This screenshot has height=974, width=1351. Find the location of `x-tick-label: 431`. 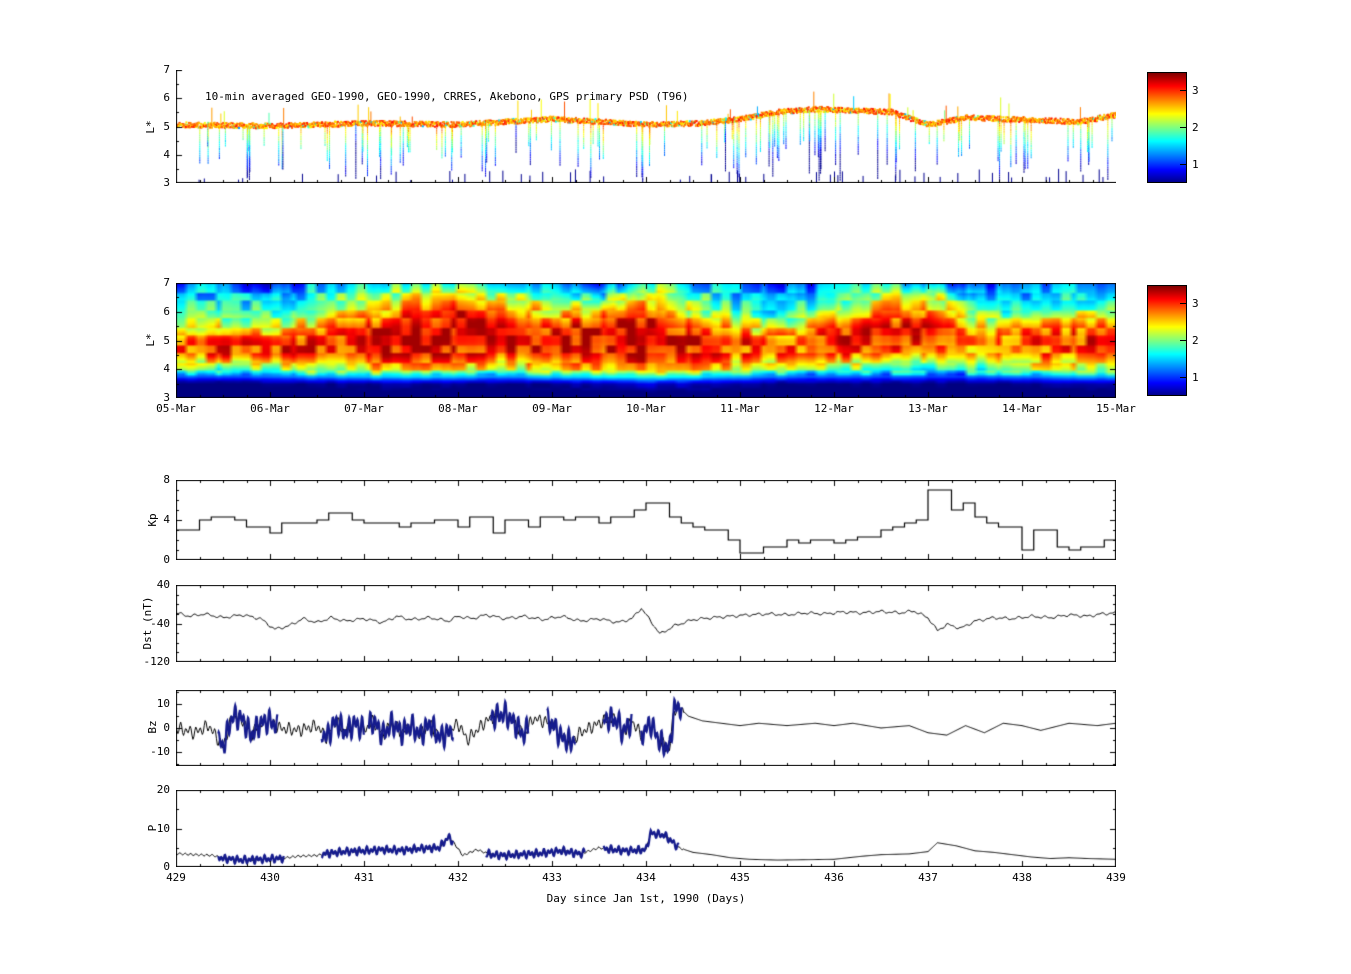

x-tick-label: 431 is located at coordinates (364, 877).